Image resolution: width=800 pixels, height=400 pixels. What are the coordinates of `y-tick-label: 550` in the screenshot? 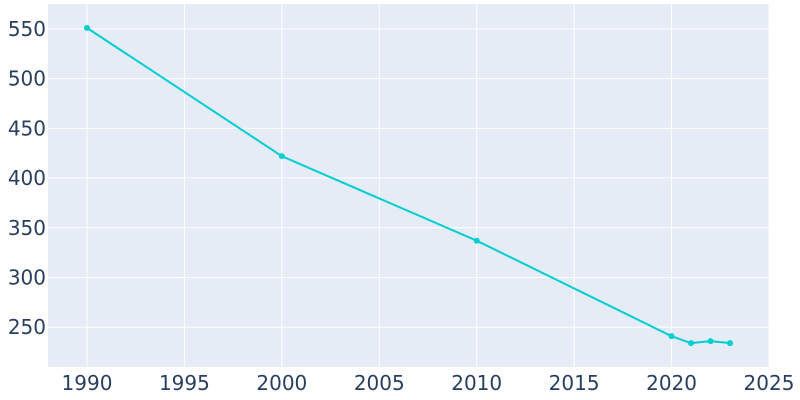 It's located at (27, 29).